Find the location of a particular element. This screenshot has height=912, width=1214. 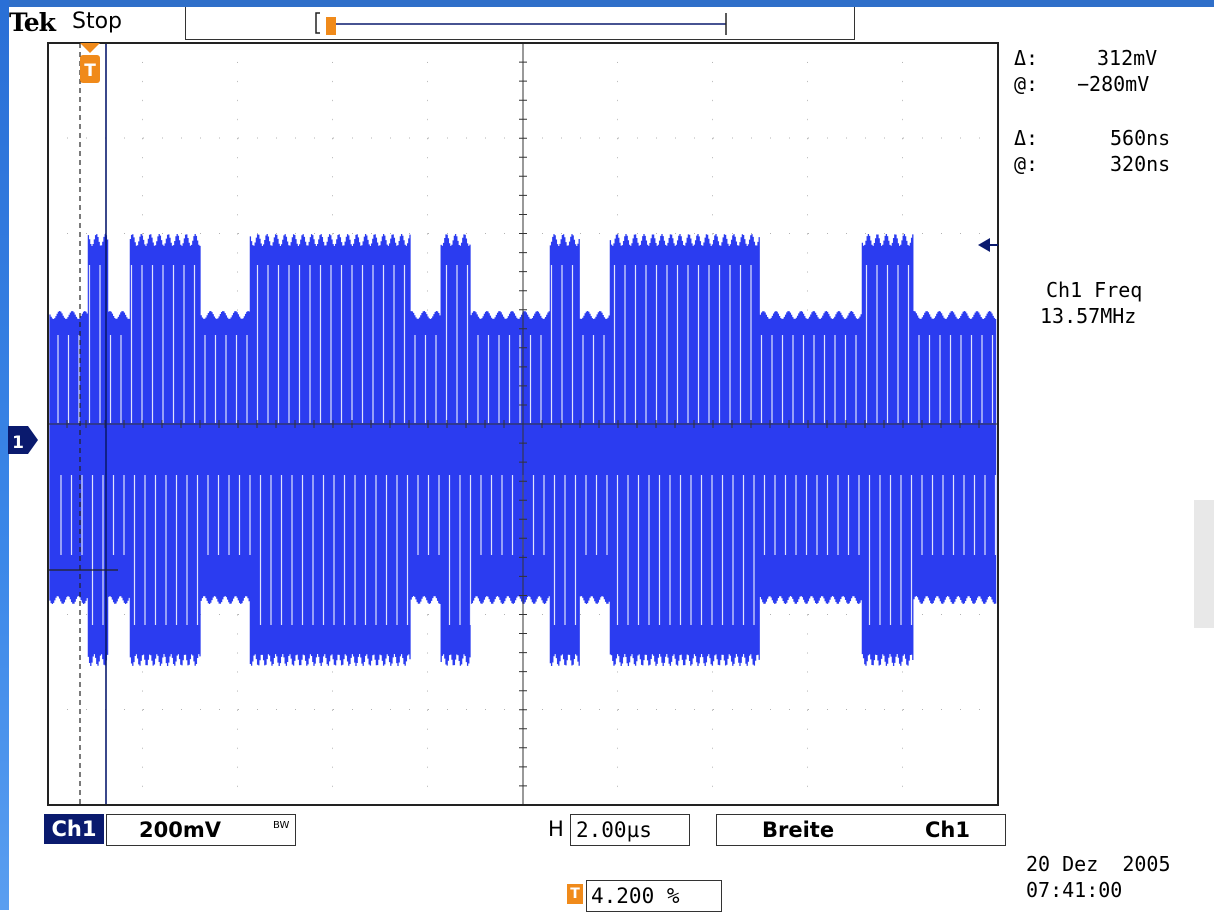

channel-1-chip: Ch1 is located at coordinates (74, 829).